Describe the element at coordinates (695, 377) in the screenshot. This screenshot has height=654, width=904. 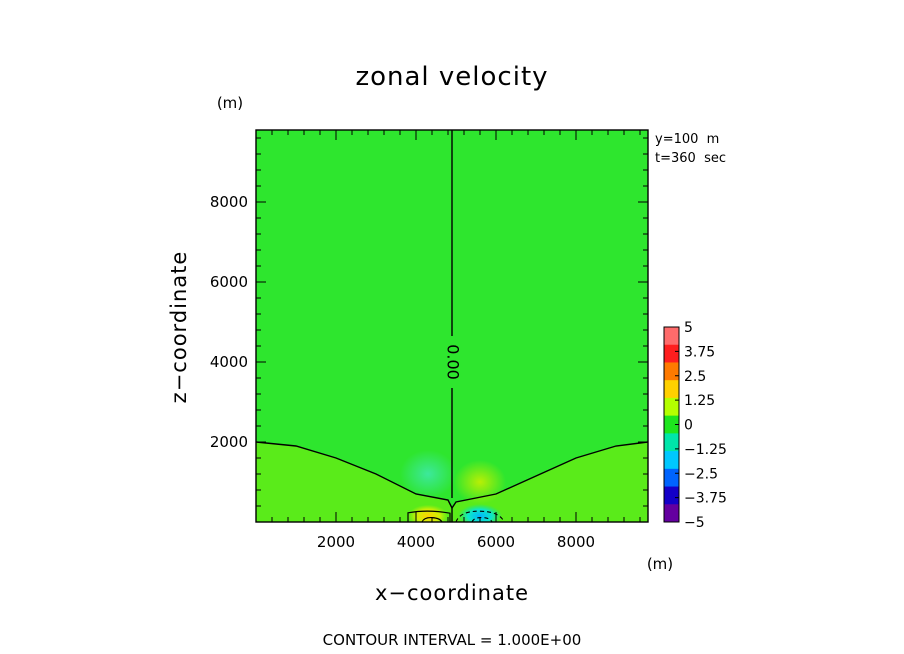
I see `colorbar-tick-label: 2.5` at that location.